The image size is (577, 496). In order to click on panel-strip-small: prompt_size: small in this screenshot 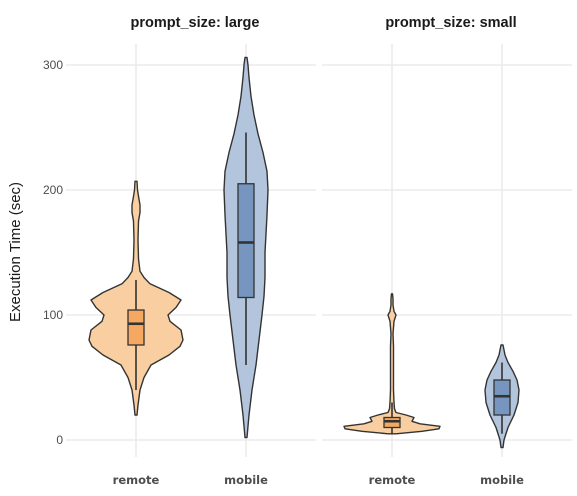, I will do `click(450, 23)`.